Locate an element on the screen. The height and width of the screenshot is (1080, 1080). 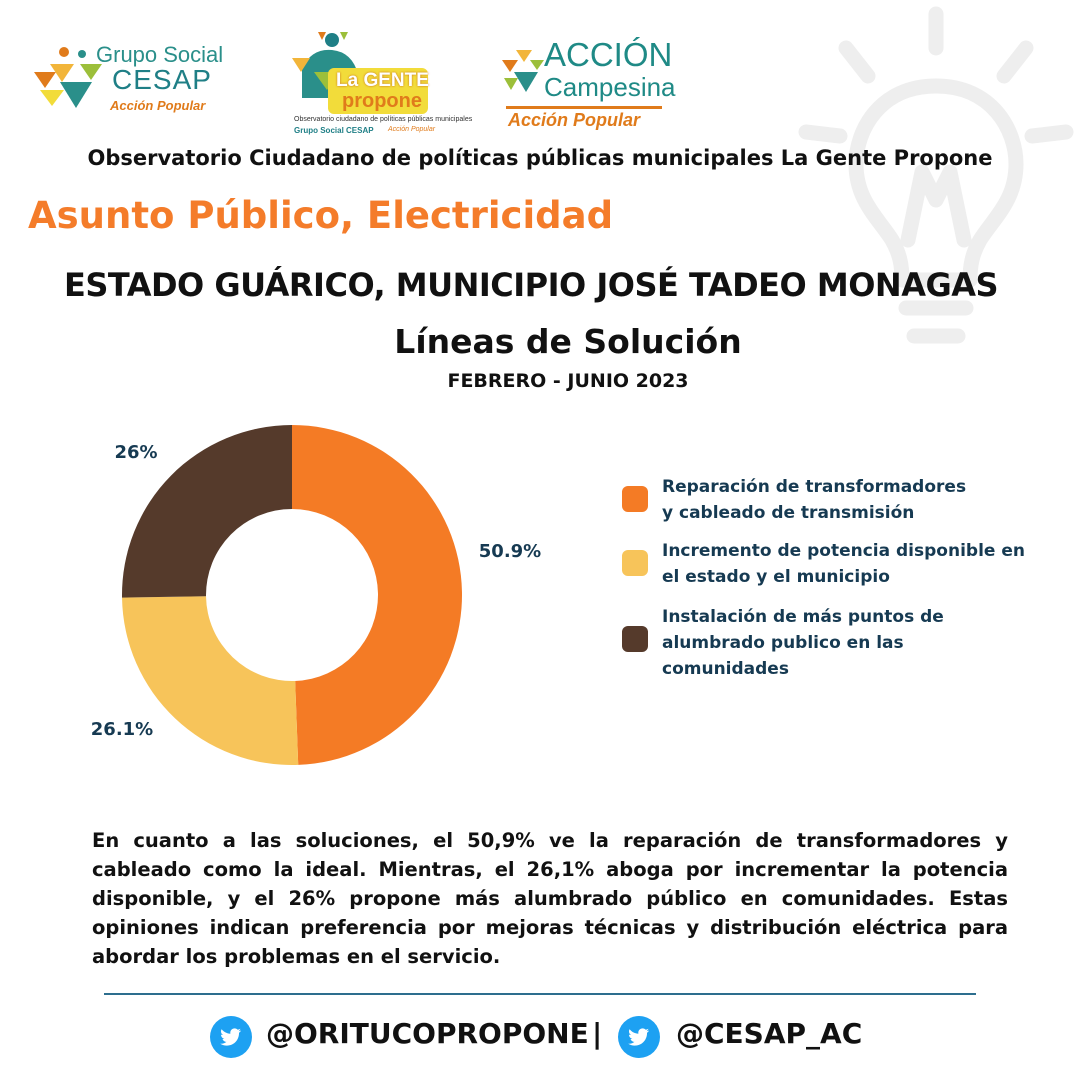
gente-logo-line5: Acción Popular is located at coordinates (412, 129).